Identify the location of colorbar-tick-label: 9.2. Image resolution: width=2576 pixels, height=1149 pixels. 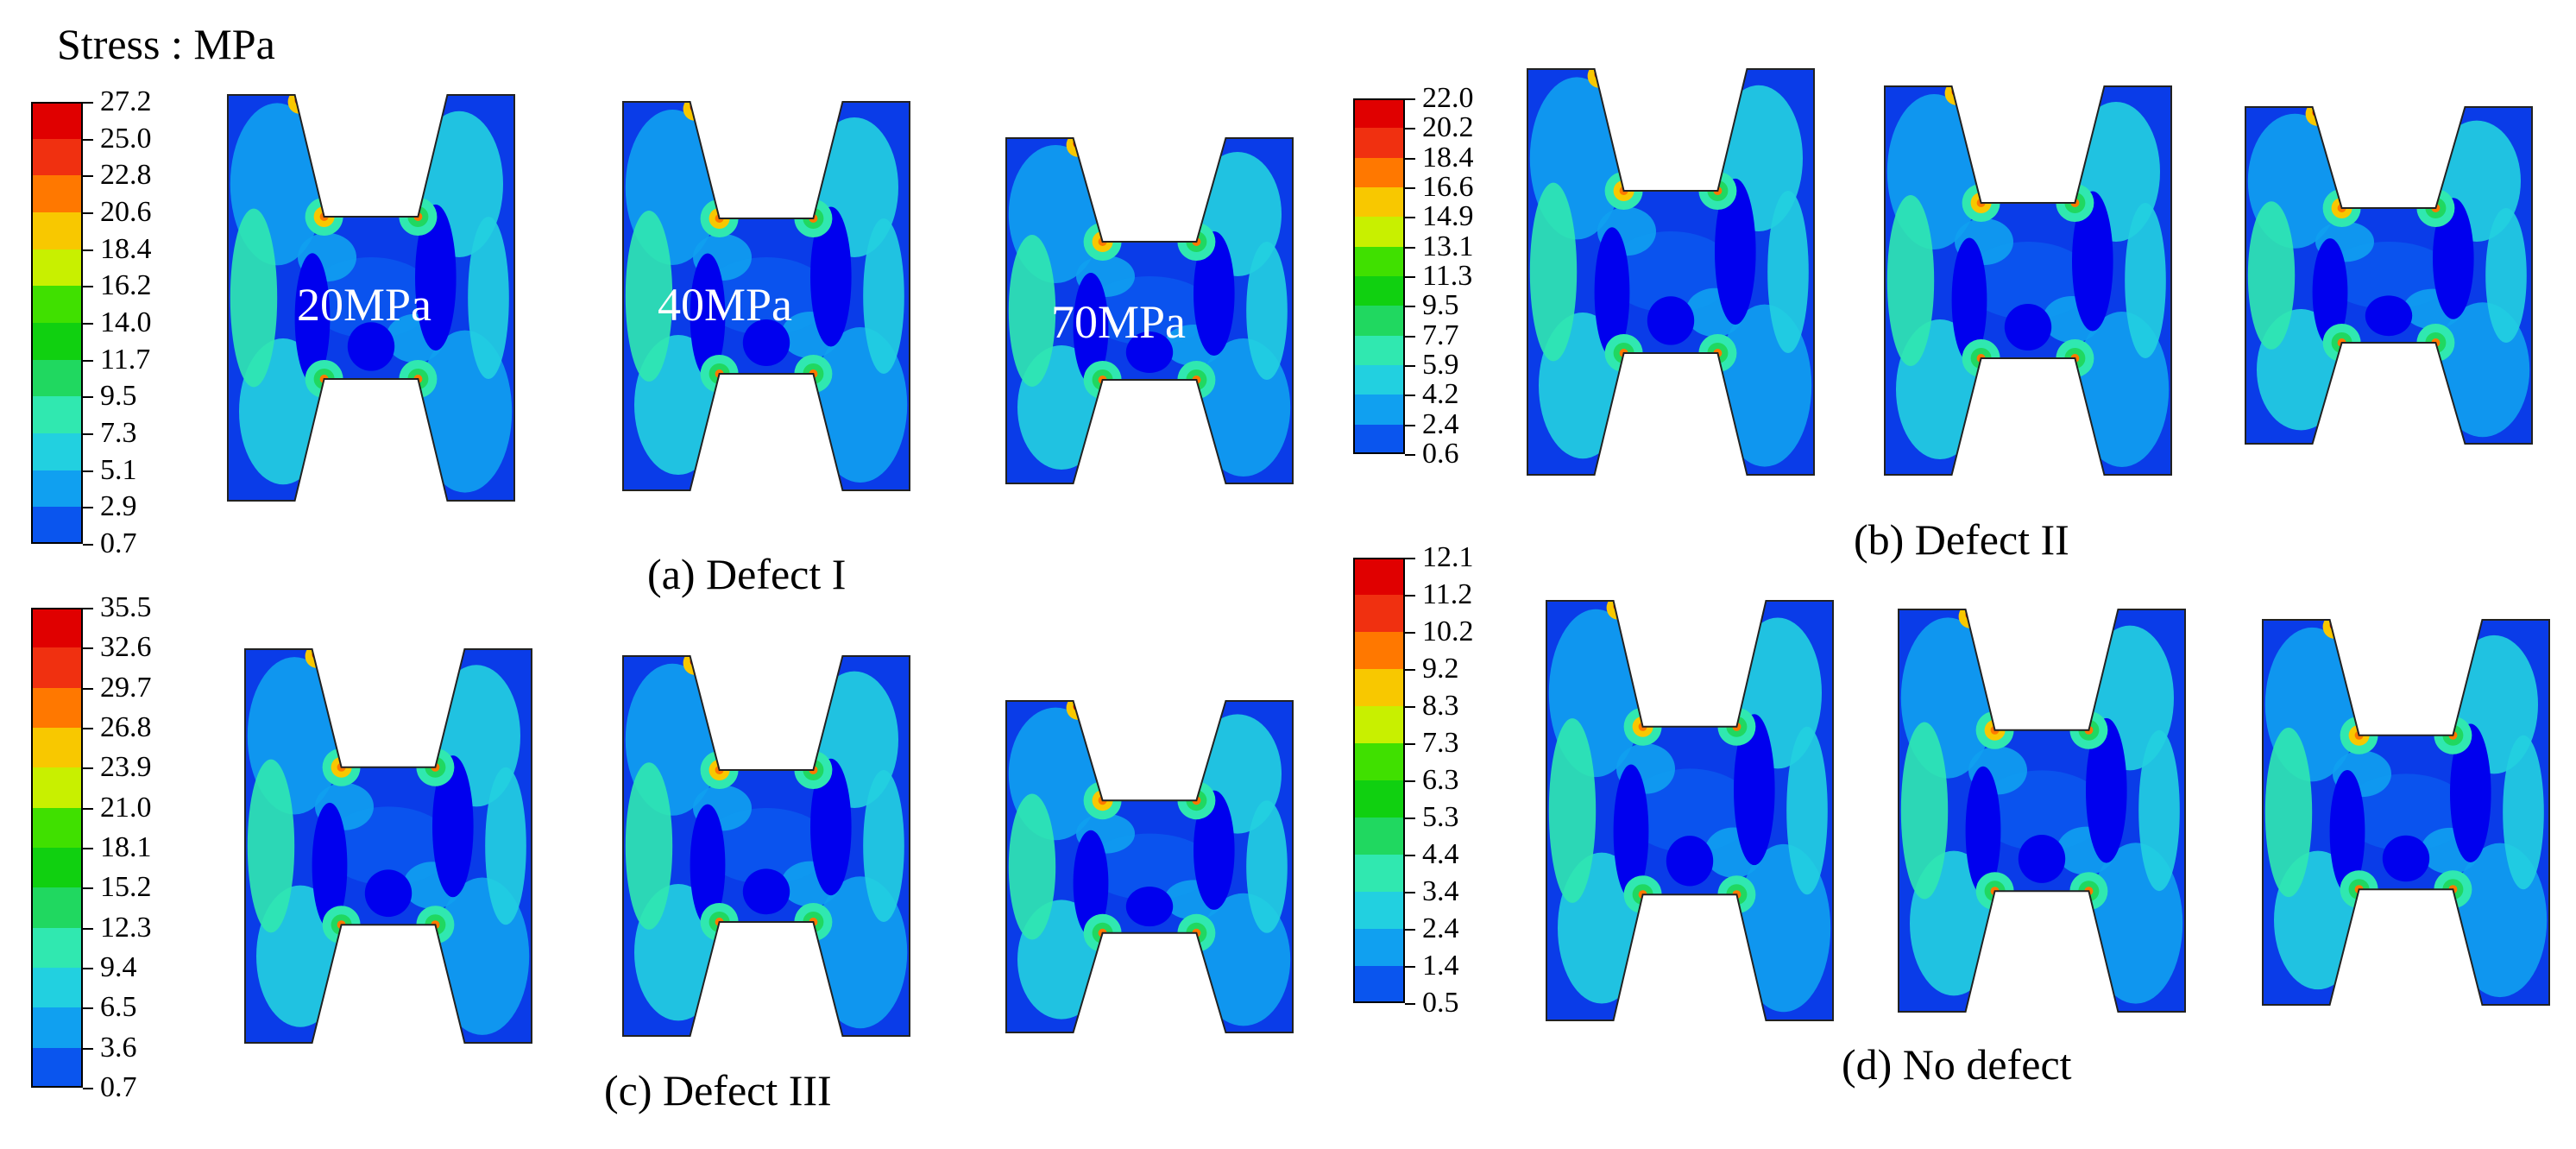
(1440, 669).